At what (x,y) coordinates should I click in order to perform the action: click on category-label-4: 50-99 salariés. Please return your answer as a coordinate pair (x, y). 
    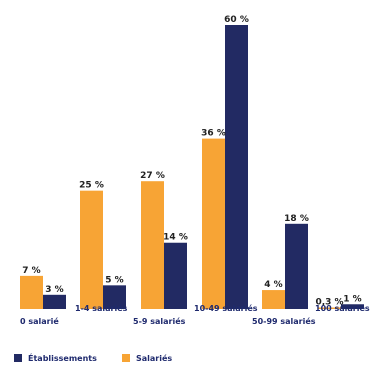
    Looking at the image, I should click on (284, 321).